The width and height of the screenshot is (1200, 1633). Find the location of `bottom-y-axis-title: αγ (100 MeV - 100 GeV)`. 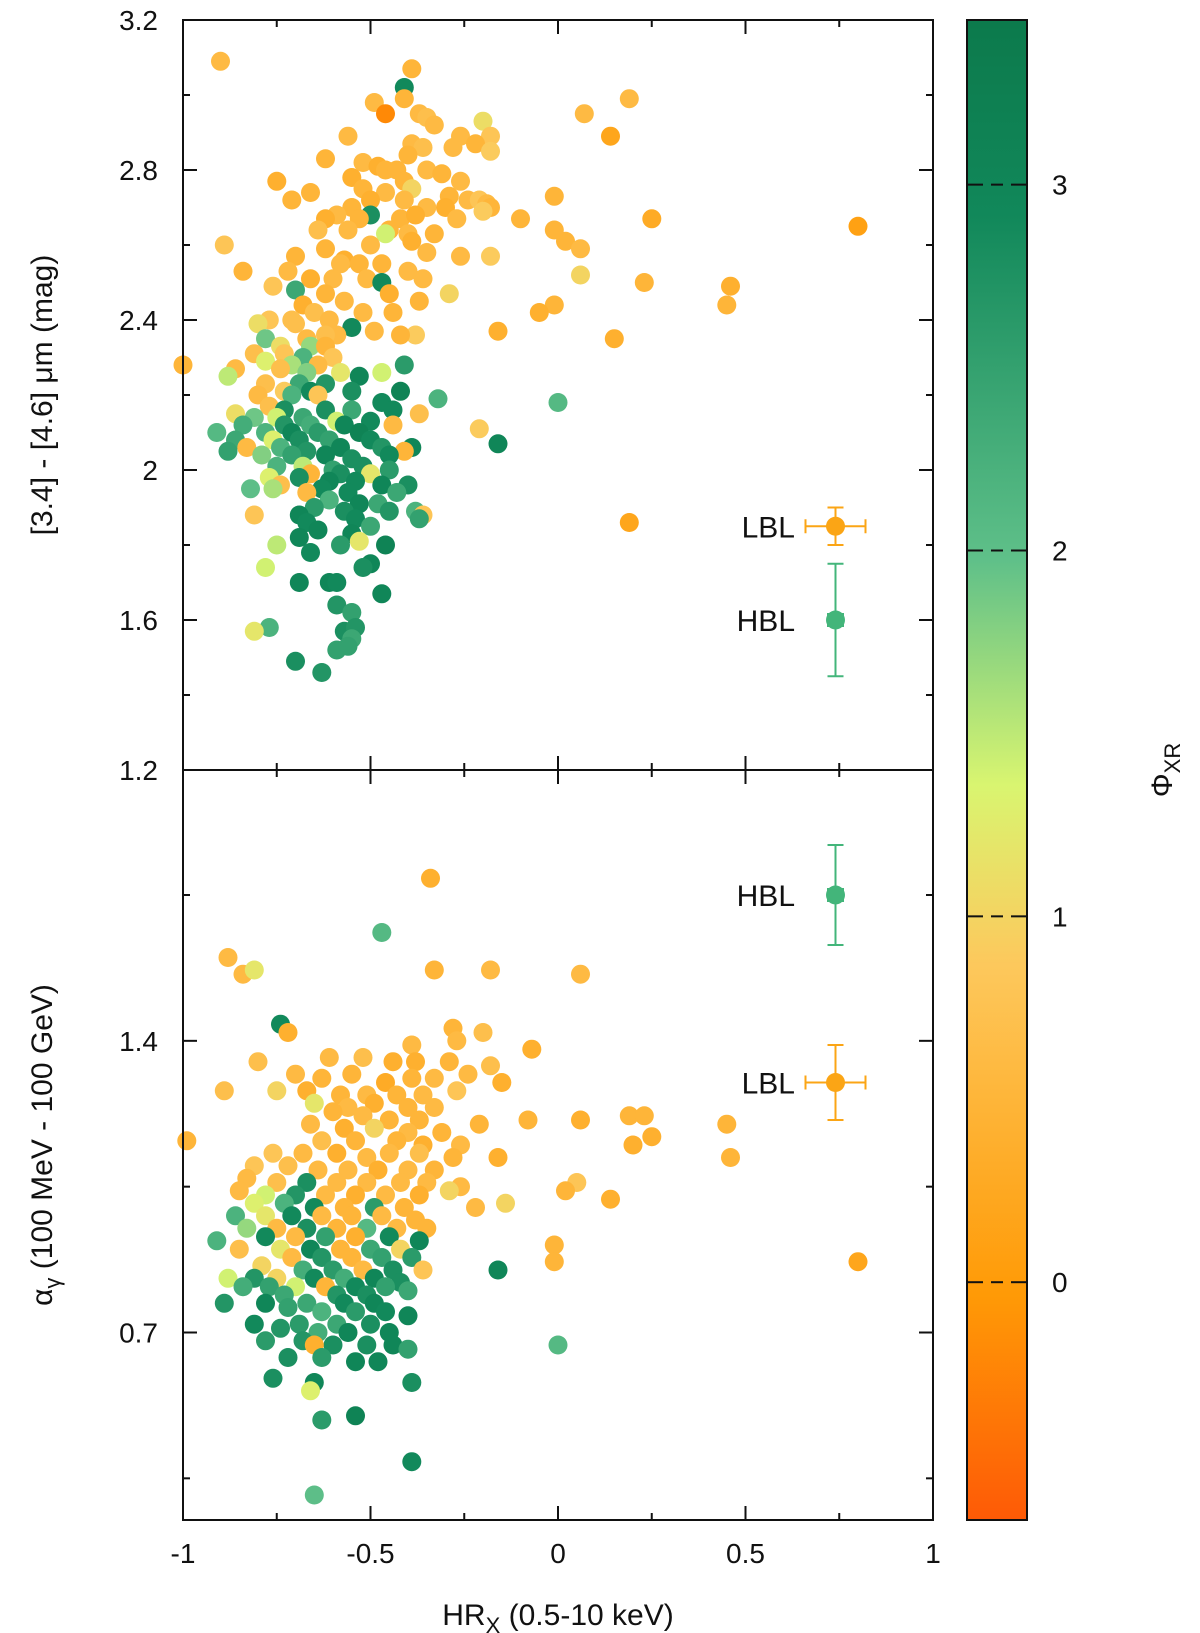

bottom-y-axis-title: αγ (100 MeV - 100 GeV) is located at coordinates (45, 1145).